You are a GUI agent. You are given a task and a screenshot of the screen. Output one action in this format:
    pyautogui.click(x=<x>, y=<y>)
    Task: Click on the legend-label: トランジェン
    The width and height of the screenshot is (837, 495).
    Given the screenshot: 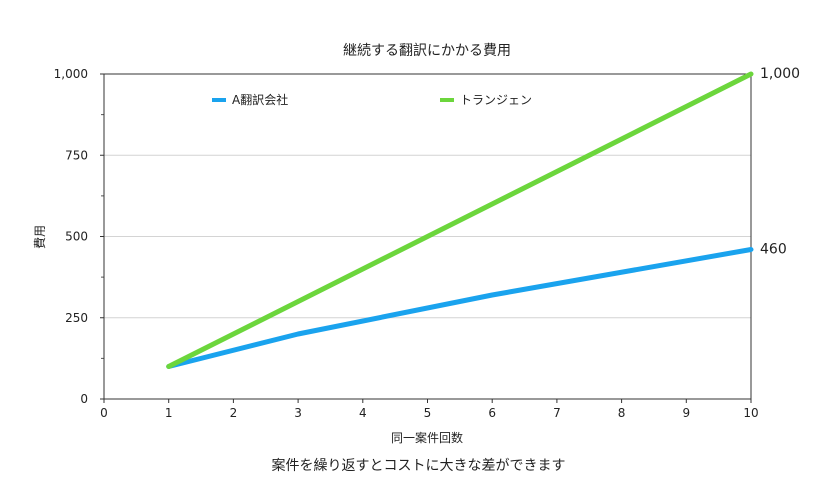 What is the action you would take?
    pyautogui.click(x=496, y=100)
    